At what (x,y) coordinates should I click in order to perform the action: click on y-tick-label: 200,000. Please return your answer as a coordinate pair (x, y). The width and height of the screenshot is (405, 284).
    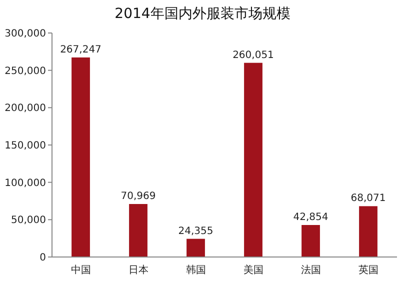
    Looking at the image, I should click on (25, 108).